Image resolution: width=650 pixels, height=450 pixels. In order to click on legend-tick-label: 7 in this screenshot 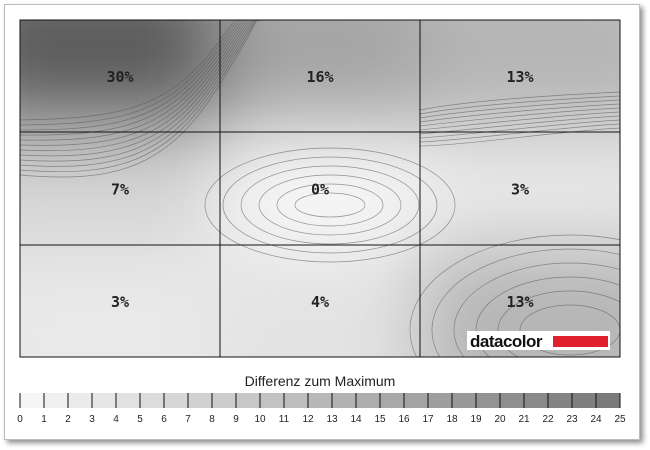, I will do `click(188, 419)`.